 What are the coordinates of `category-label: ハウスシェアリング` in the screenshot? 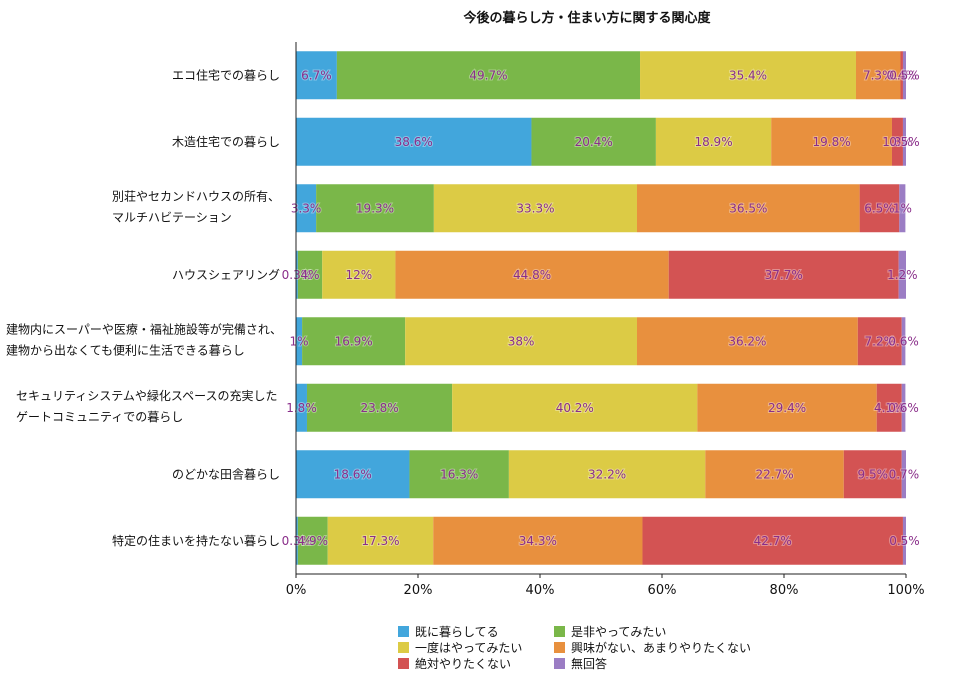 It's located at (226, 275).